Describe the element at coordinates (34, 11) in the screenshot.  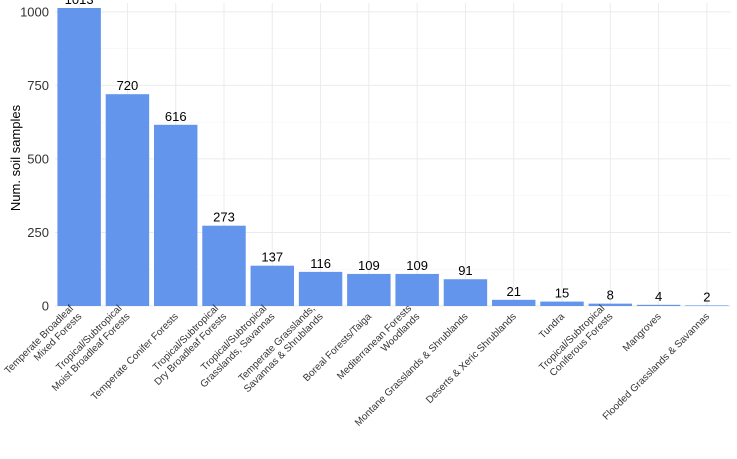
I see `y-tick-label: 1000` at that location.